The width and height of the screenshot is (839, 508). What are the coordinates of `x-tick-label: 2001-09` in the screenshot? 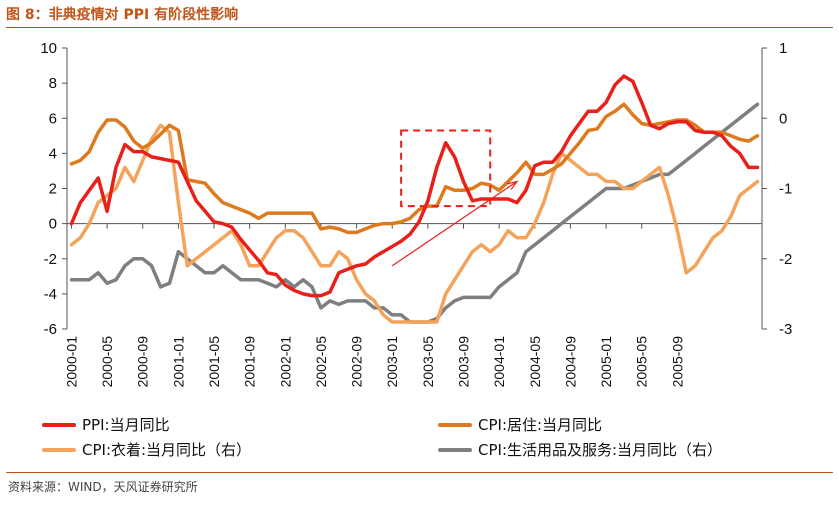 It's located at (250, 362).